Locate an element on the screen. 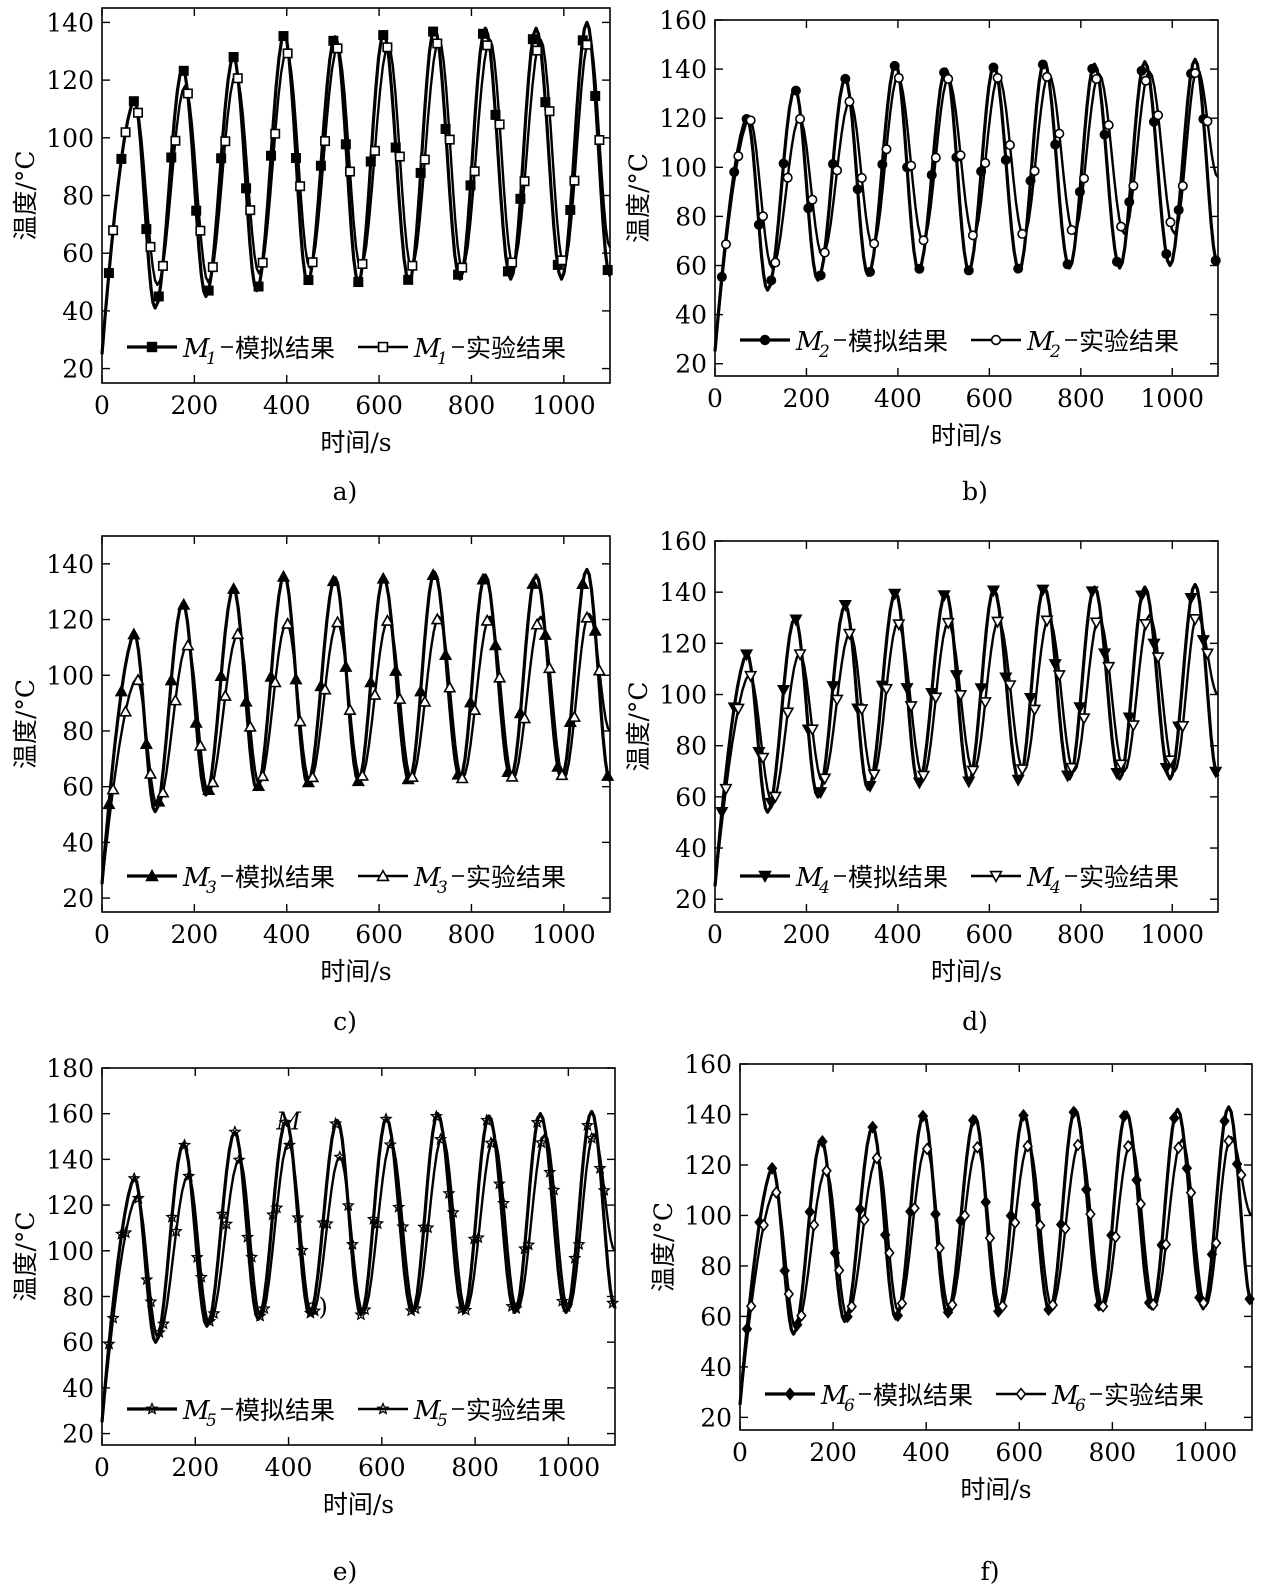 The image size is (1272, 1591). legend-subscript: 1 is located at coordinates (442, 359).